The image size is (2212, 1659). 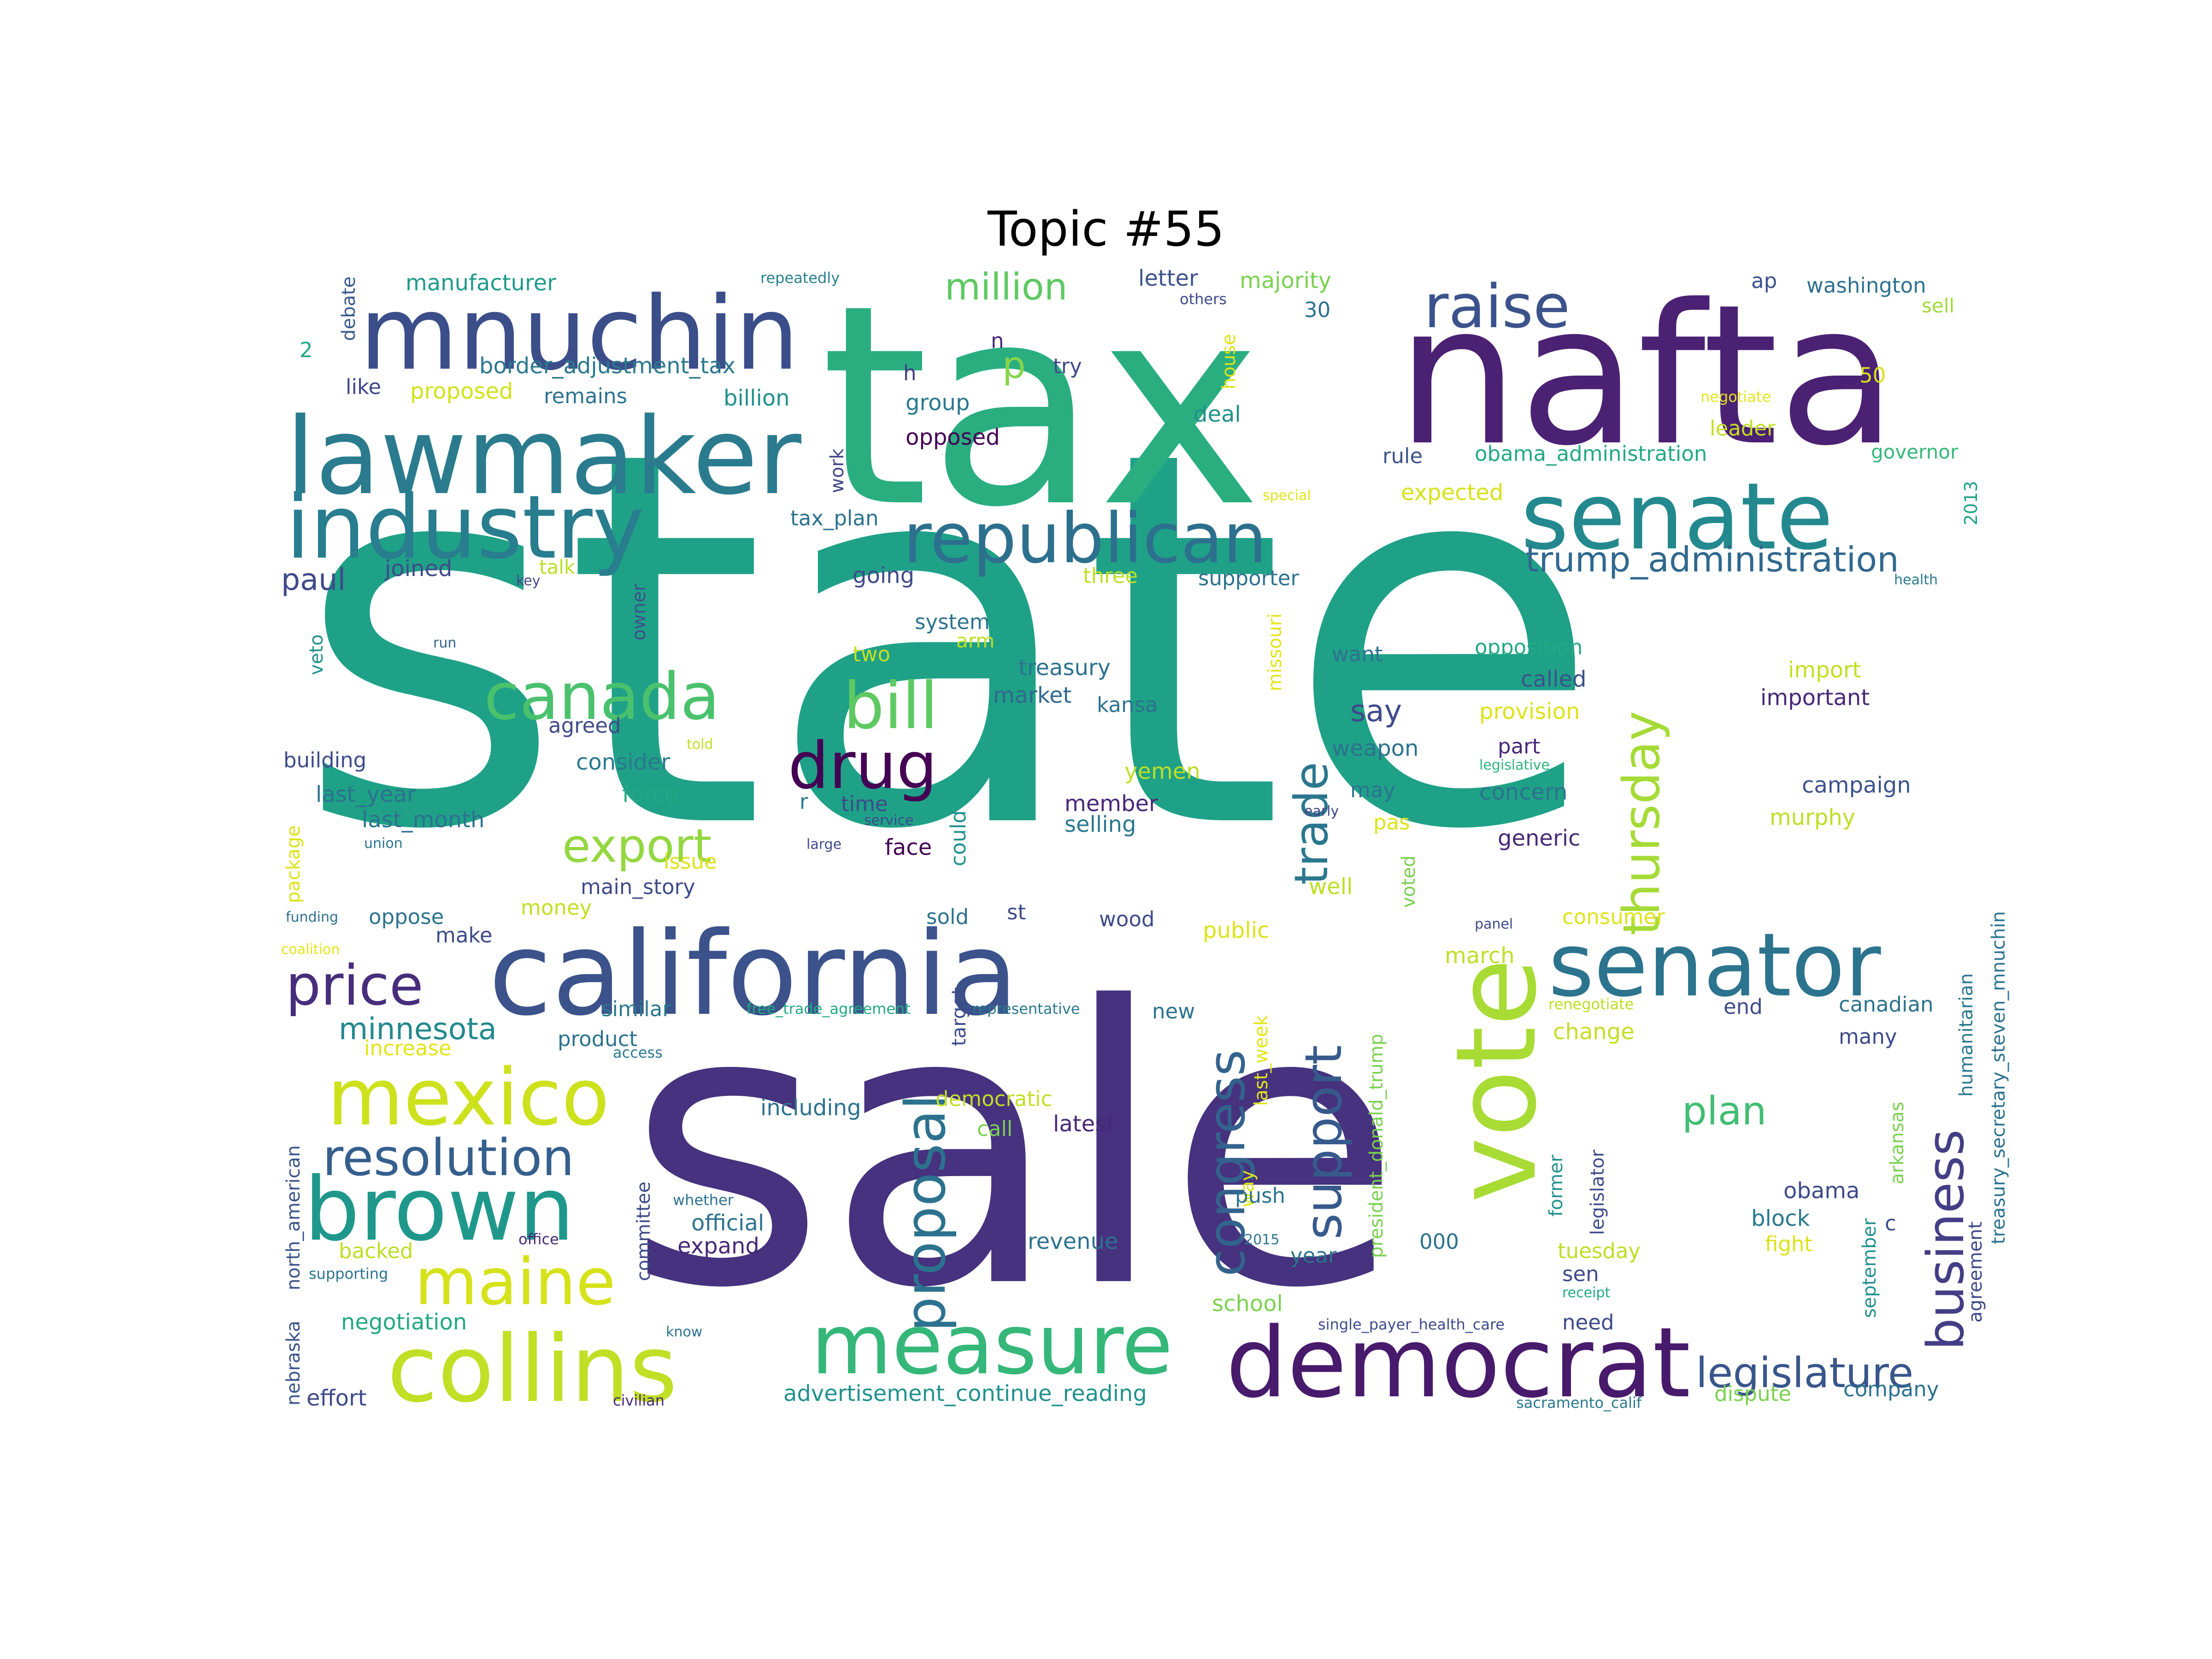 What do you see at coordinates (718, 1246) in the screenshot?
I see `word-expand: expand` at bounding box center [718, 1246].